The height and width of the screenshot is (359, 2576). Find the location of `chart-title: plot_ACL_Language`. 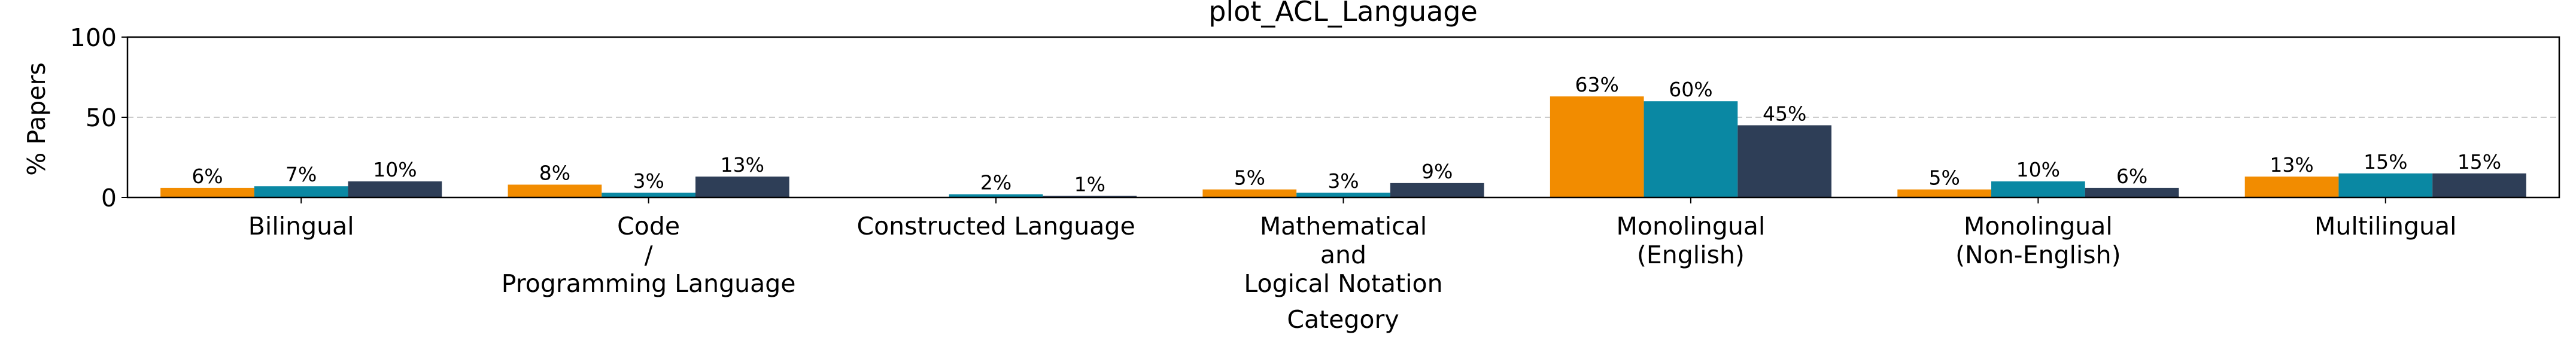

chart-title: plot_ACL_Language is located at coordinates (1343, 14).